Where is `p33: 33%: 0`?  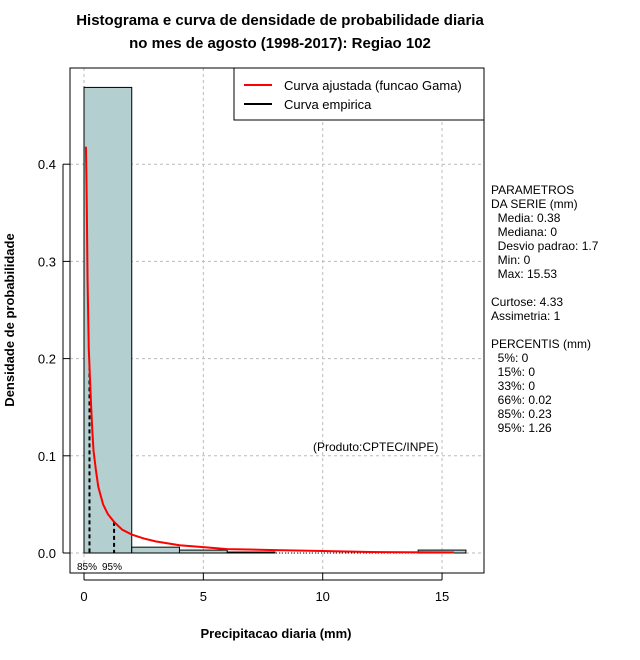
p33: 33%: 0 is located at coordinates (513, 386).